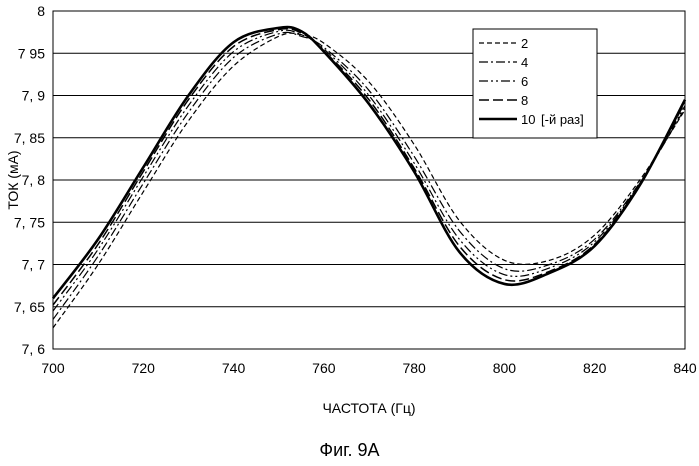 This screenshot has width=699, height=466. Describe the element at coordinates (524, 62) in the screenshot. I see `legend-label-4: 4` at that location.